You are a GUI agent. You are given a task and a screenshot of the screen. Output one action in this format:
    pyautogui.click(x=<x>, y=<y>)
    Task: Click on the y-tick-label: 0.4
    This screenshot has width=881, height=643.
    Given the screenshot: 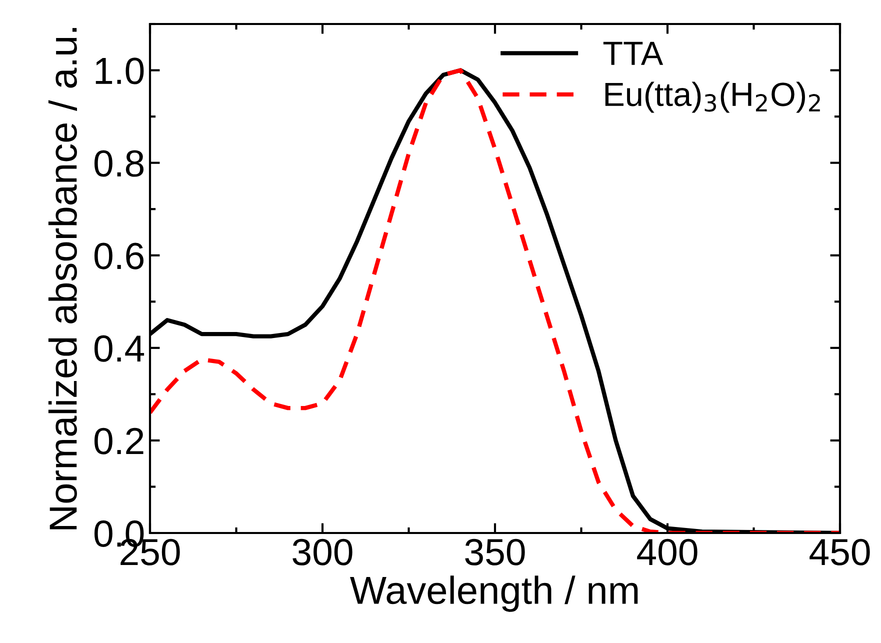 What is the action you would take?
    pyautogui.click(x=119, y=348)
    